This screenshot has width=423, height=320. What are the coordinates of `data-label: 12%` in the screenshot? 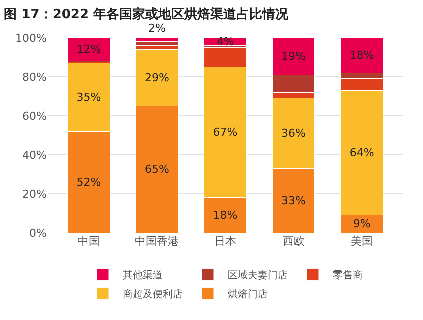 It's located at (89, 49).